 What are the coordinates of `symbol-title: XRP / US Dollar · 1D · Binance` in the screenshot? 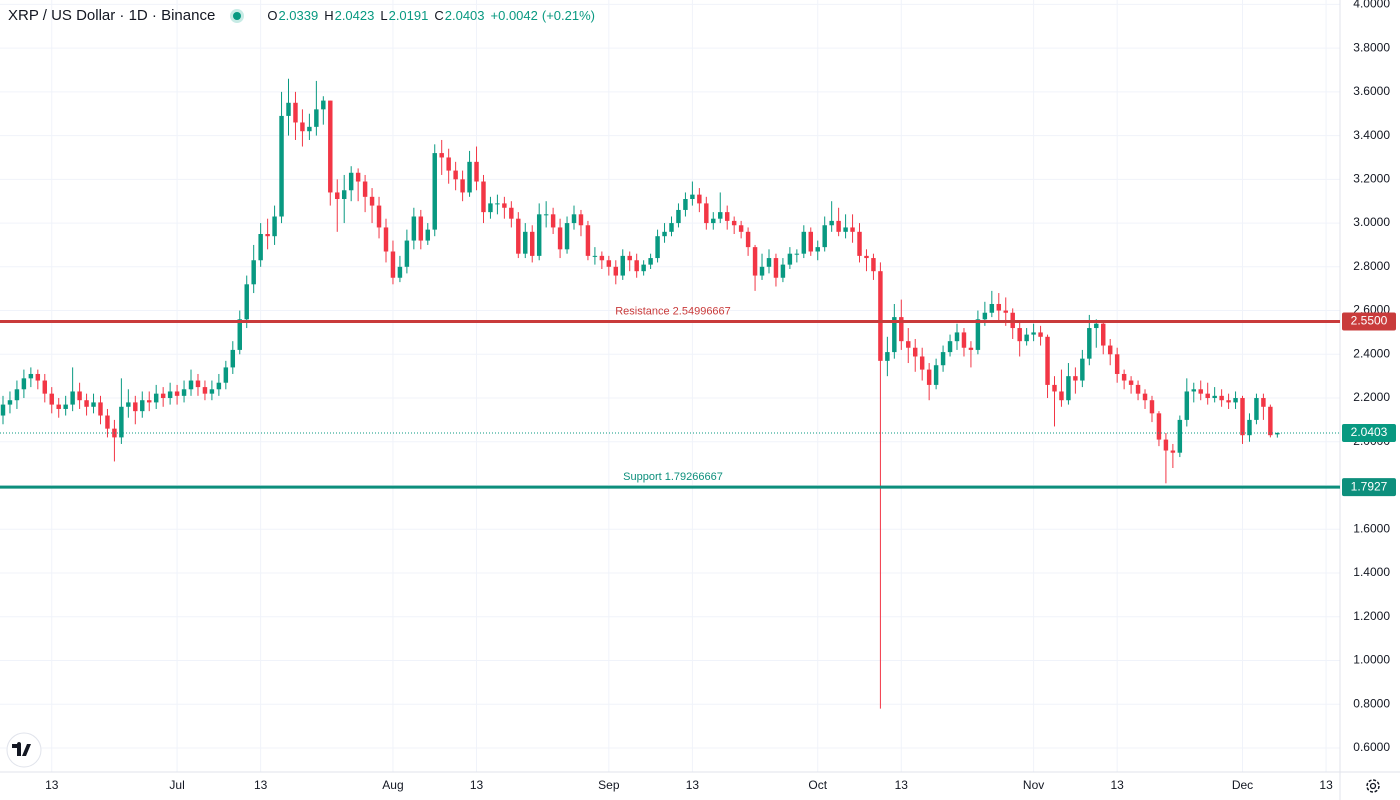 It's located at (112, 15).